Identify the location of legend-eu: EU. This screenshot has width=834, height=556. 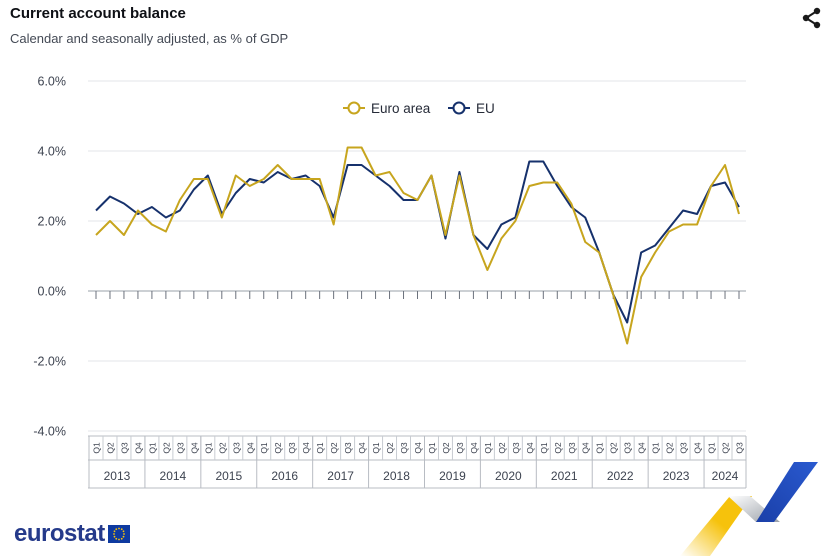
(471, 108).